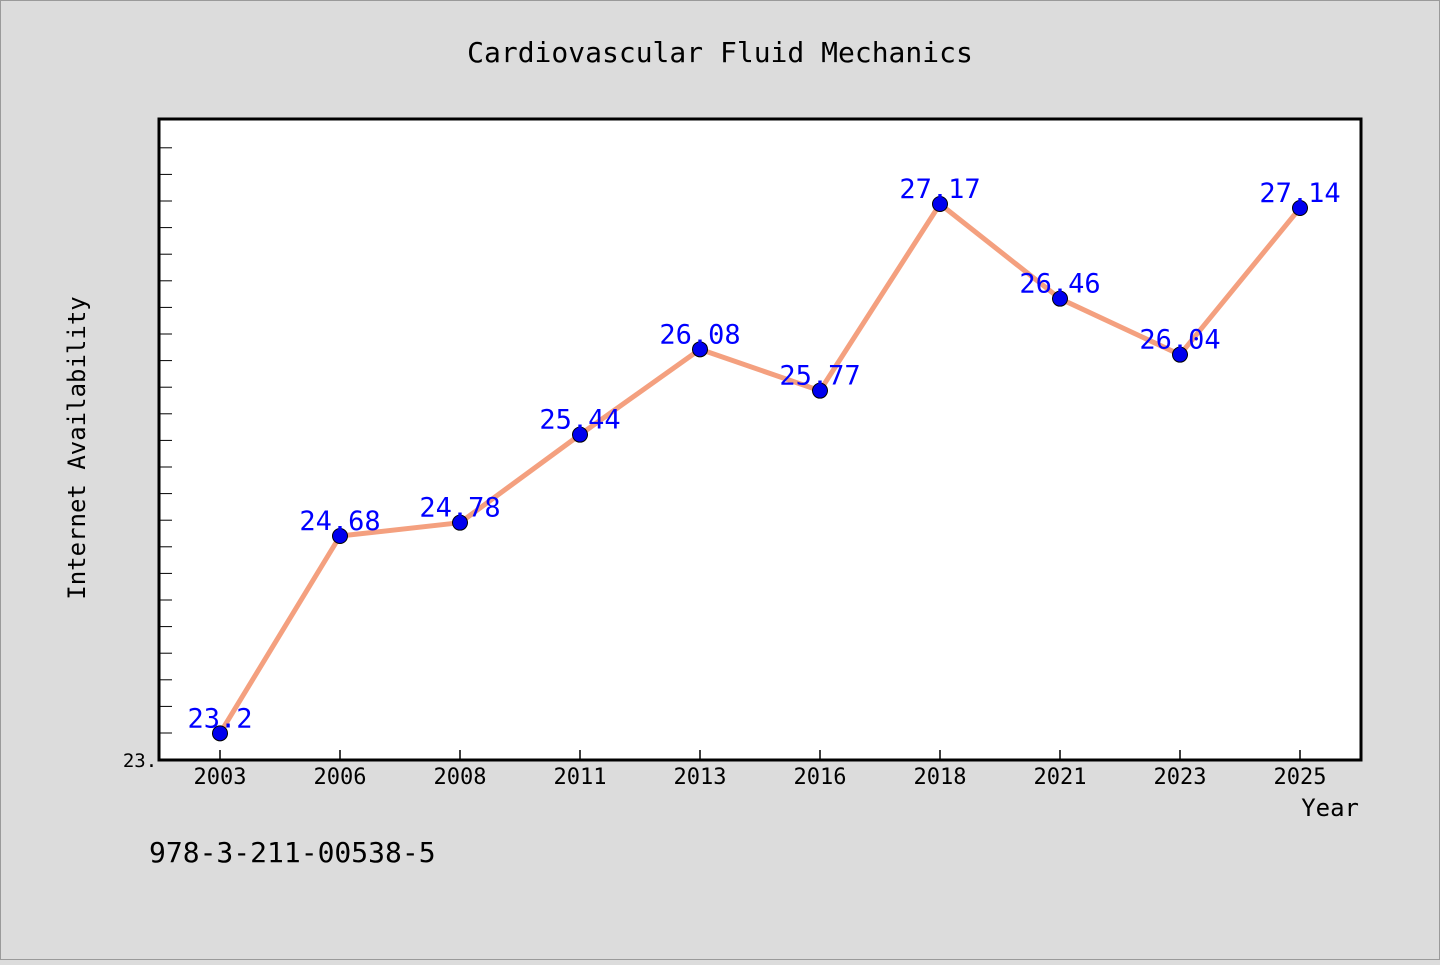 The height and width of the screenshot is (965, 1440). What do you see at coordinates (1330, 808) in the screenshot?
I see `x-axis-label: Year` at bounding box center [1330, 808].